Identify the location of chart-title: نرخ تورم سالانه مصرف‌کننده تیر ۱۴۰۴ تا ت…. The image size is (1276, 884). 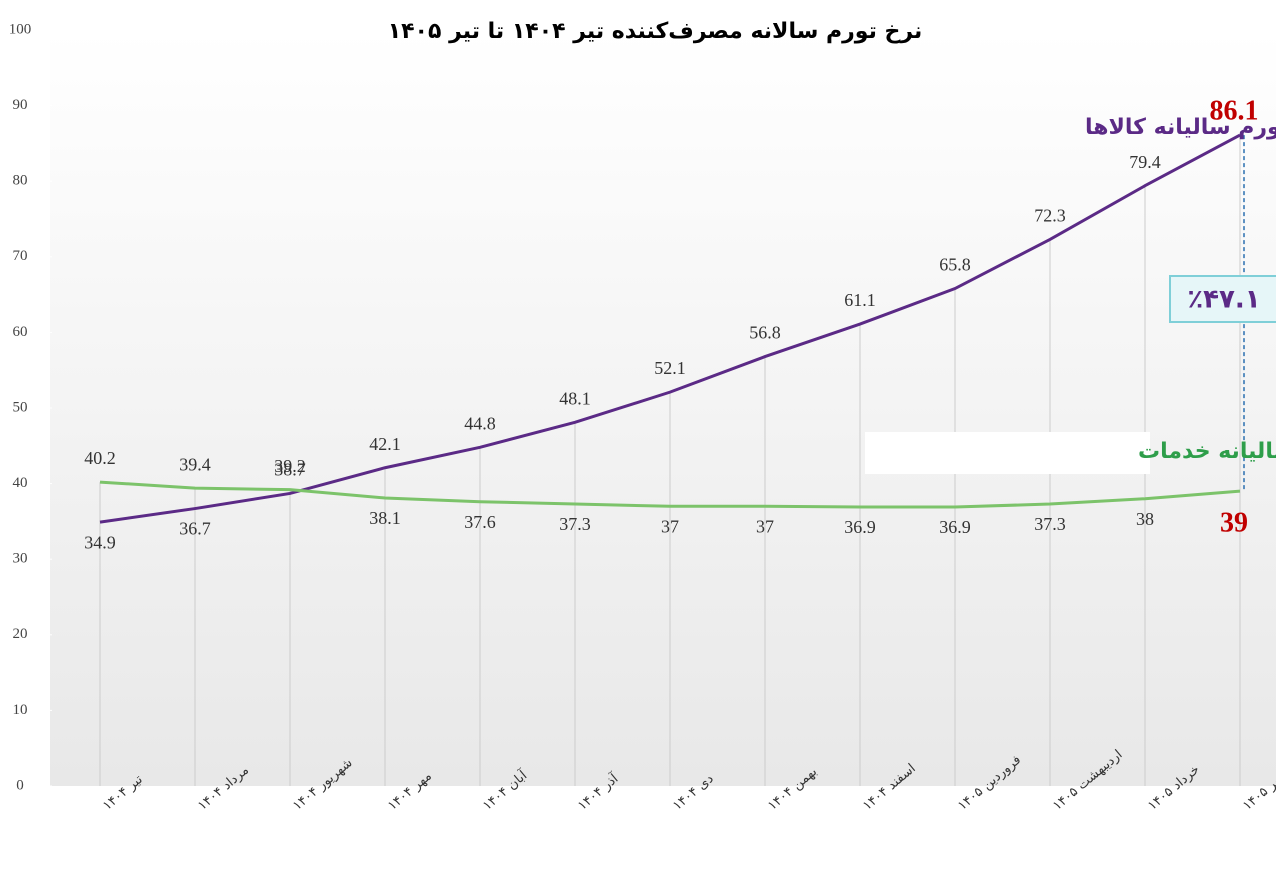
(655, 31).